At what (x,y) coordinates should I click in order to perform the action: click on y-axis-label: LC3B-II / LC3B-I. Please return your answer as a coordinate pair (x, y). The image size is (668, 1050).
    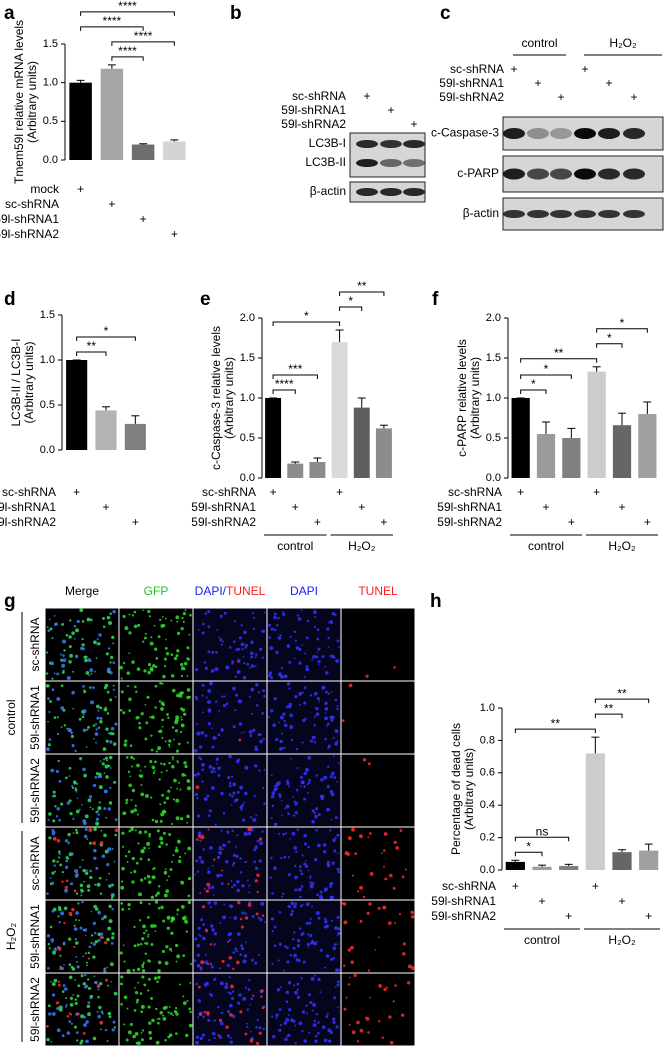
    Looking at the image, I should click on (16, 382).